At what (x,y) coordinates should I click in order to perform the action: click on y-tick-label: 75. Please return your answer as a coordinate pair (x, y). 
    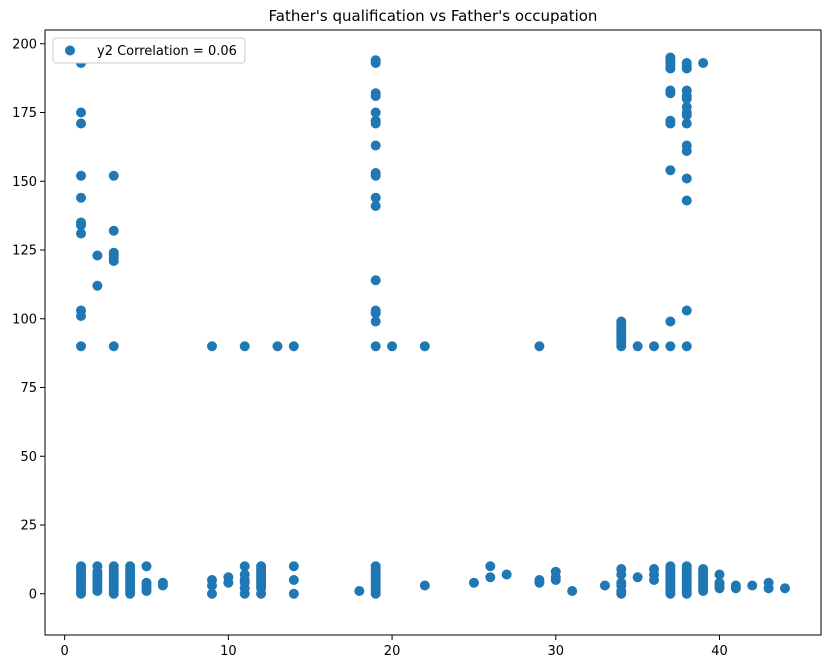
    Looking at the image, I should click on (28, 388).